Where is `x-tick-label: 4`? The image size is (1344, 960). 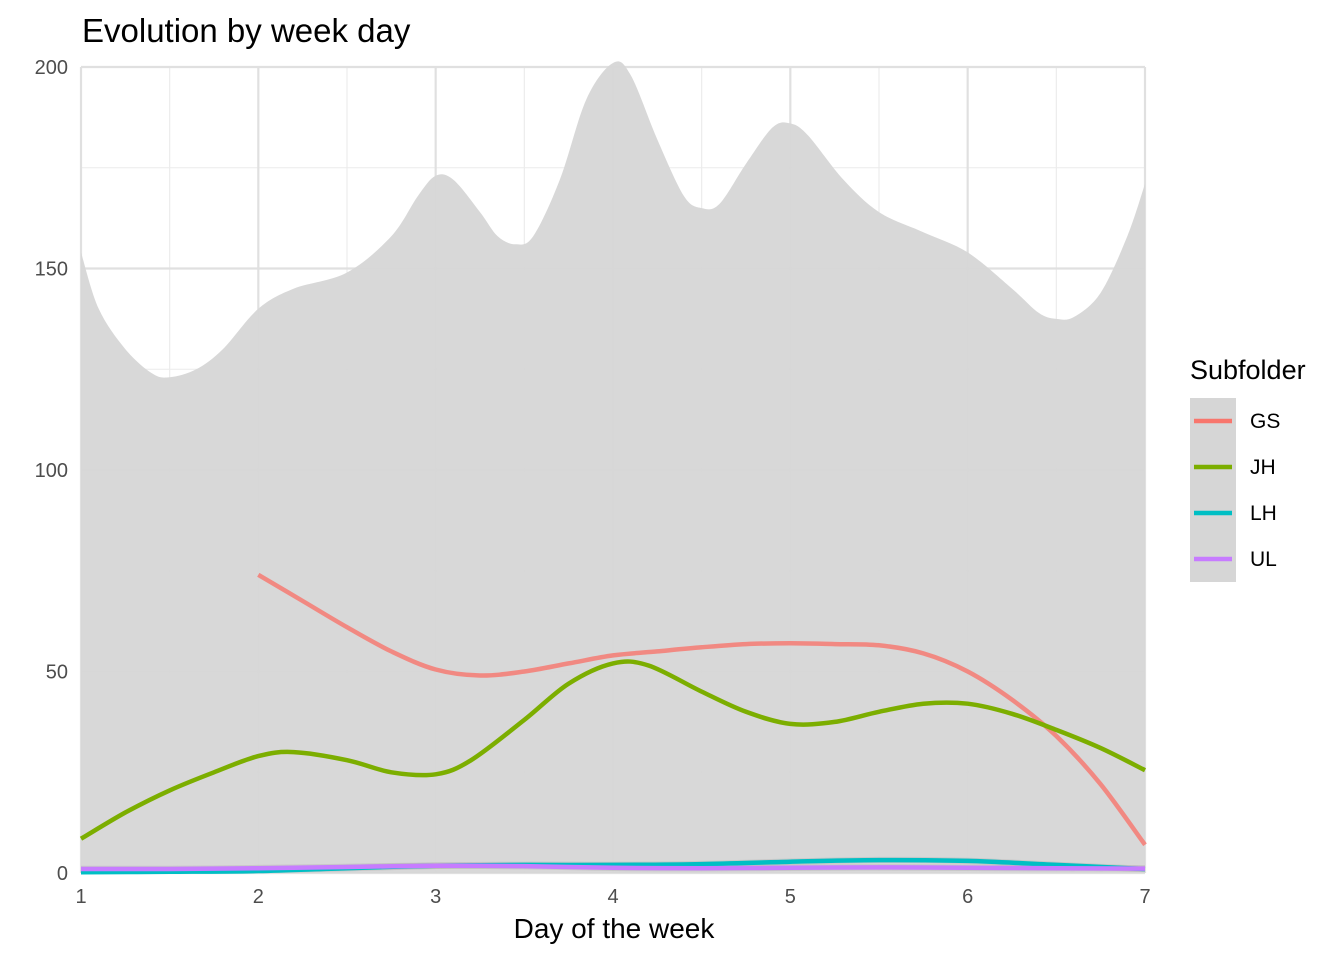
x-tick-label: 4 is located at coordinates (612, 897).